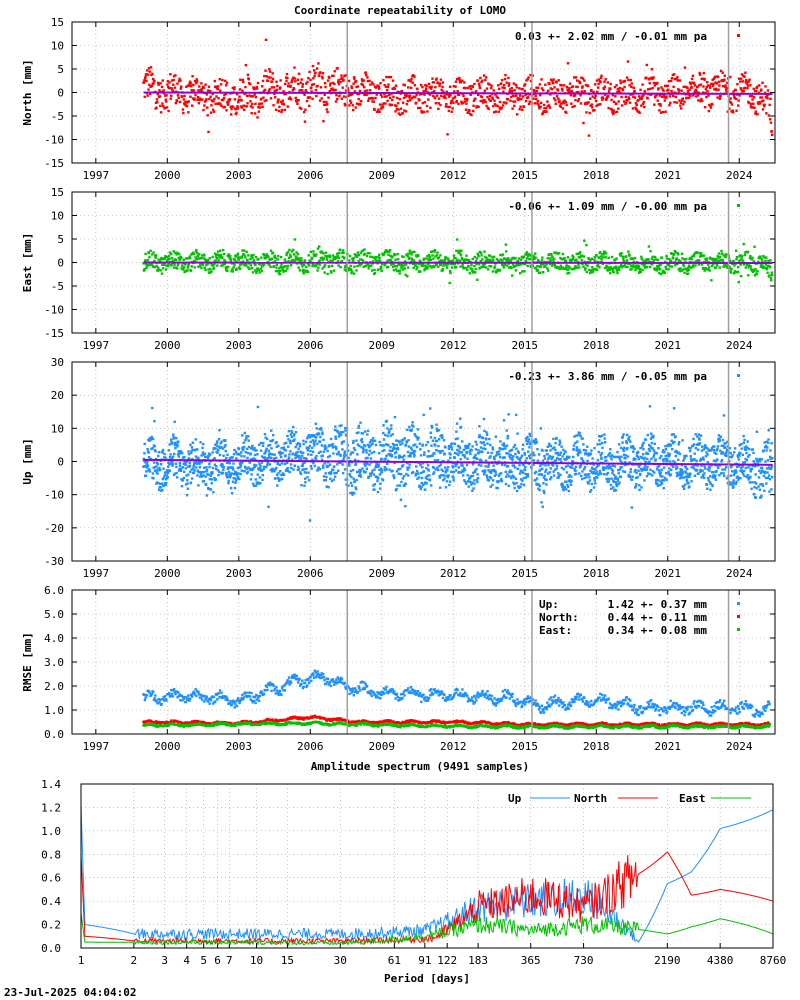 This screenshot has height=1000, width=800. Describe the element at coordinates (596, 175) in the screenshot. I see `x-tick-label: 2018` at that location.